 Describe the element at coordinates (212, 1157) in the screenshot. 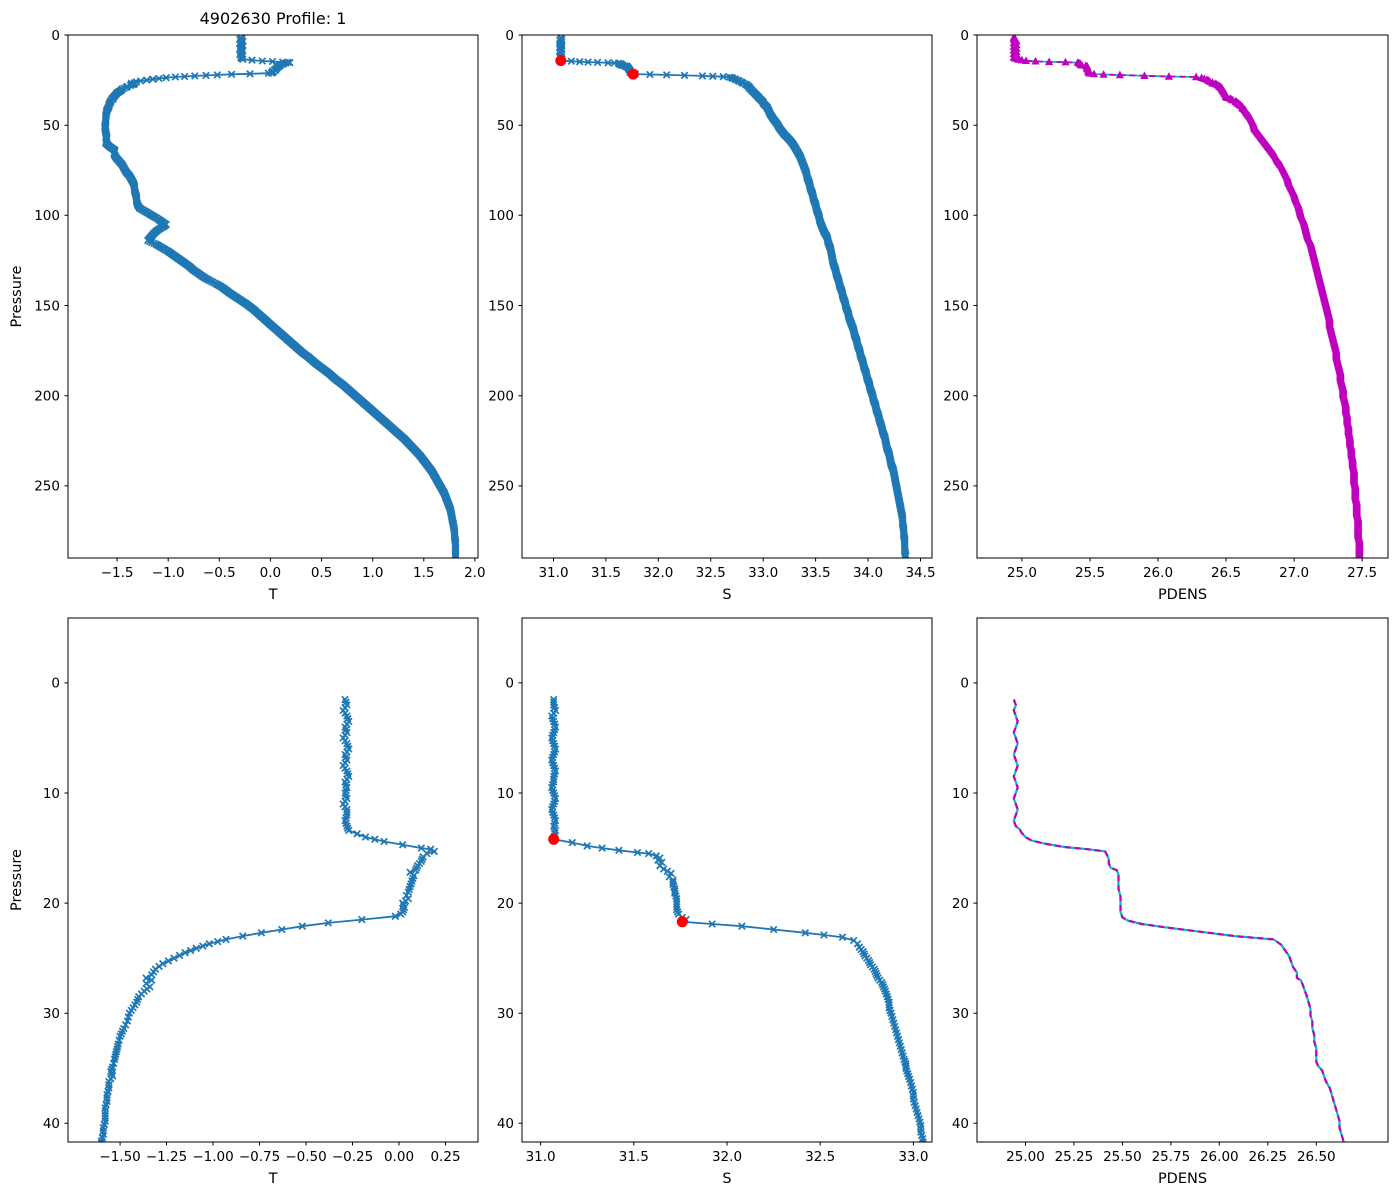

I see `x-tick-label: −1.00` at that location.